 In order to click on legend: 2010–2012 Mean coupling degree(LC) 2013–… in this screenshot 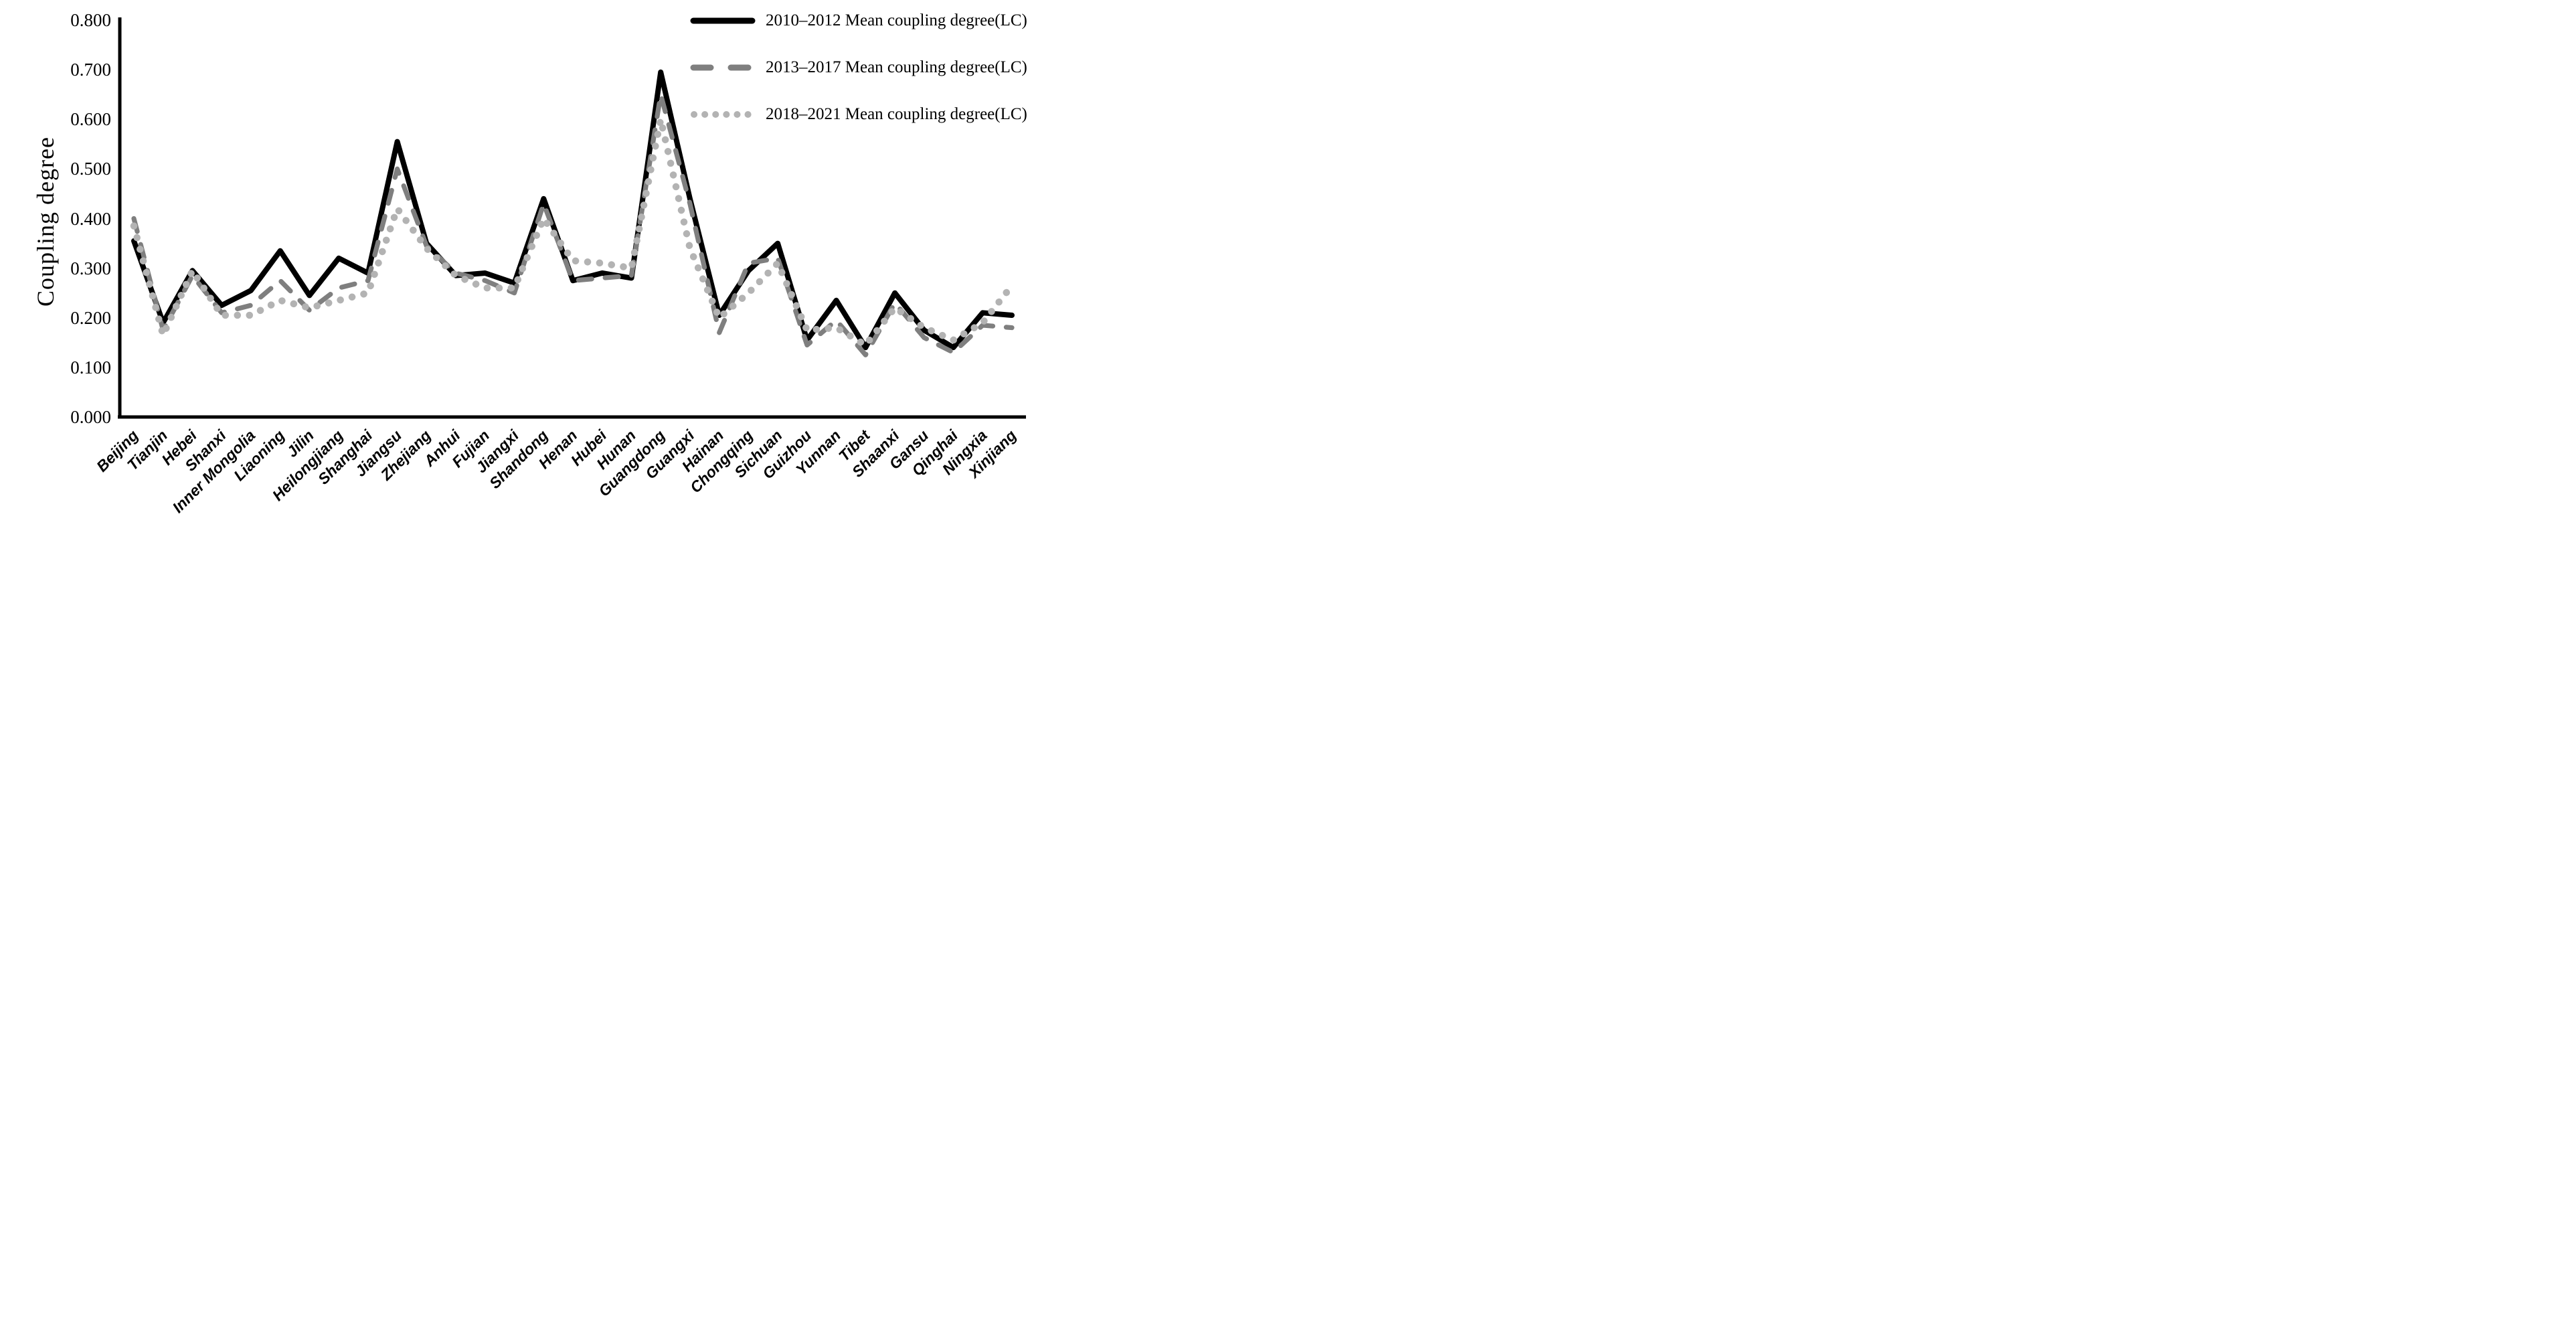, I will do `click(858, 67)`.